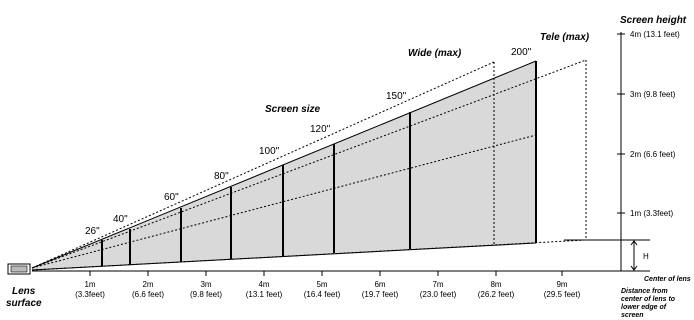  I want to click on distance-label-5m-ft: (16.4 feet), so click(322, 294).